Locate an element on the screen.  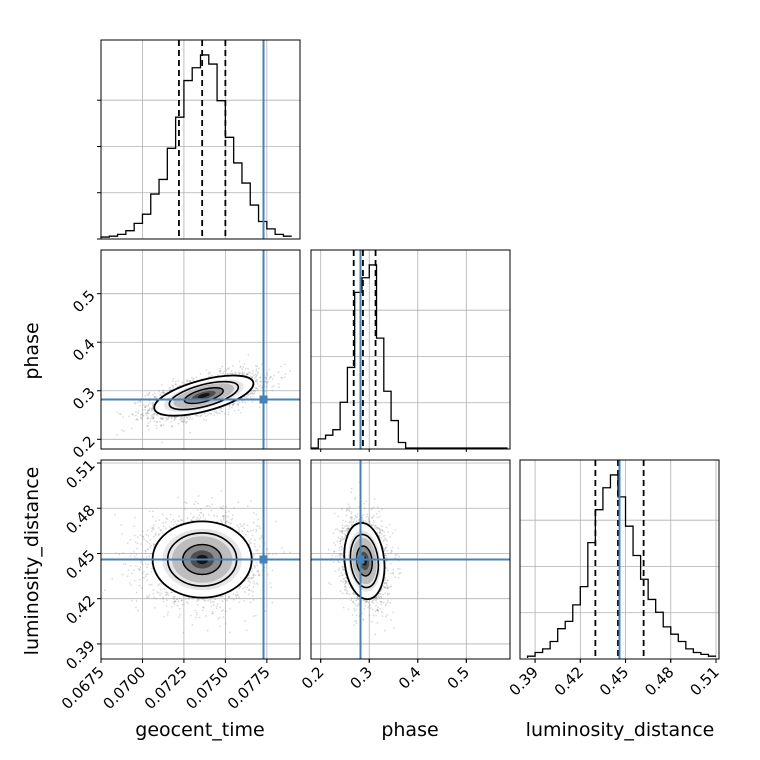
hist-panel-geocent-time is located at coordinates (199, 139).